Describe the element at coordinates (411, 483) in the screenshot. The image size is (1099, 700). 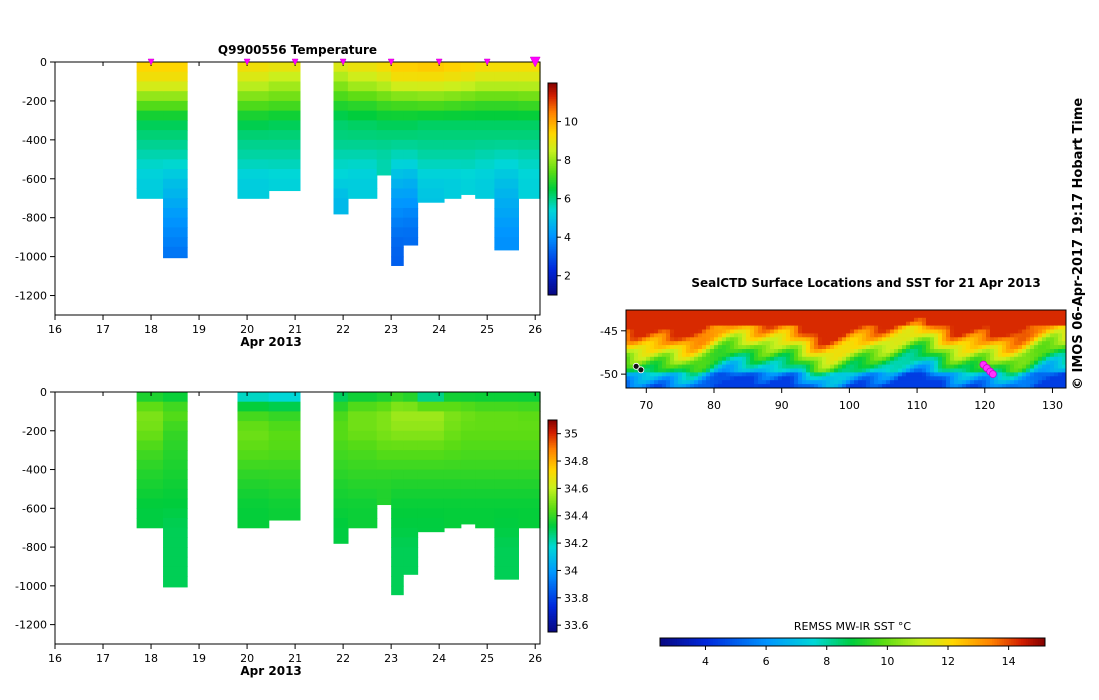
I see `profile-column` at that location.